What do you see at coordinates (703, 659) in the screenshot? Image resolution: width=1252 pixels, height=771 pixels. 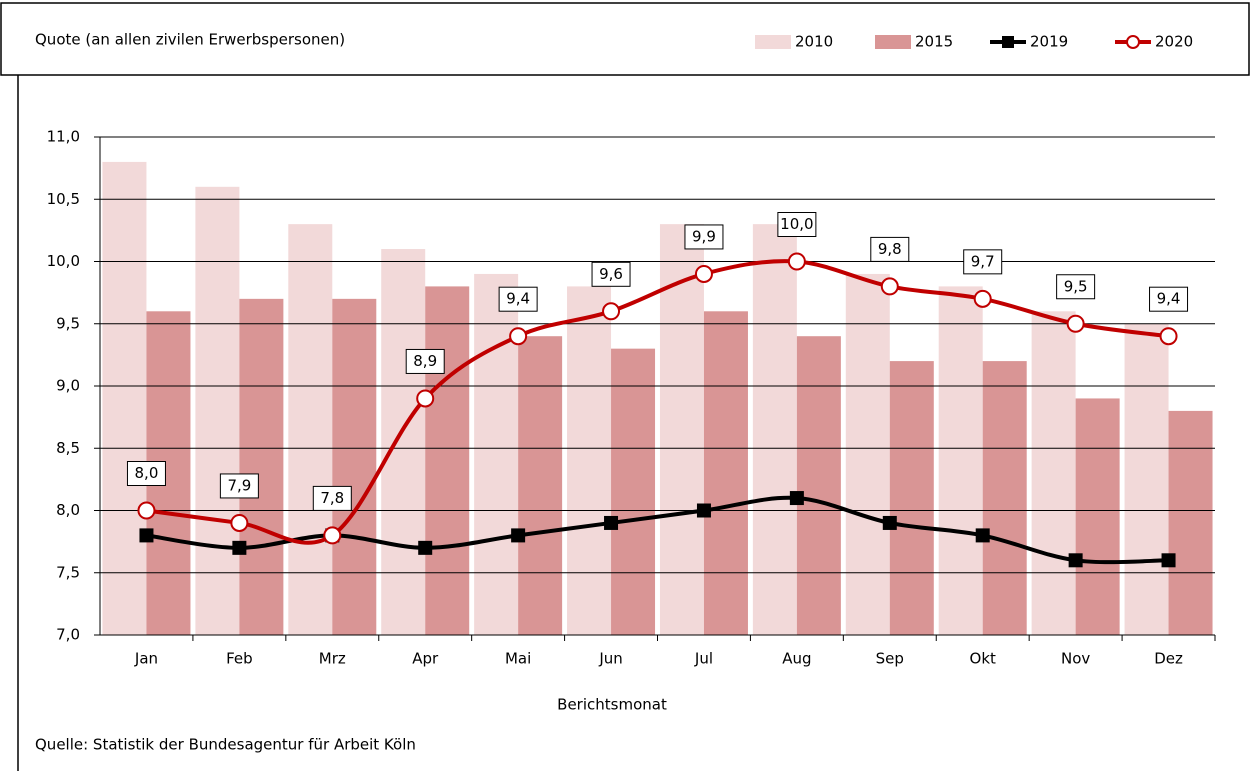 I see `x-tick-label: Jul` at bounding box center [703, 659].